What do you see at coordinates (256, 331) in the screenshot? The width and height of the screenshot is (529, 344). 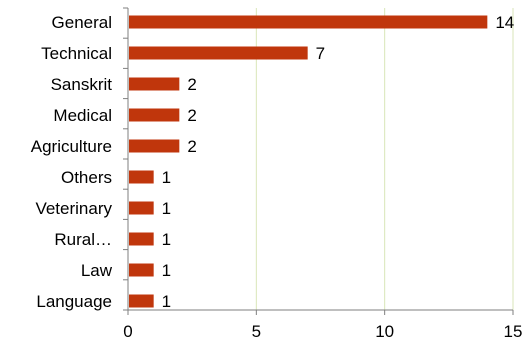 I see `x-tick-label-5: 5` at bounding box center [256, 331].